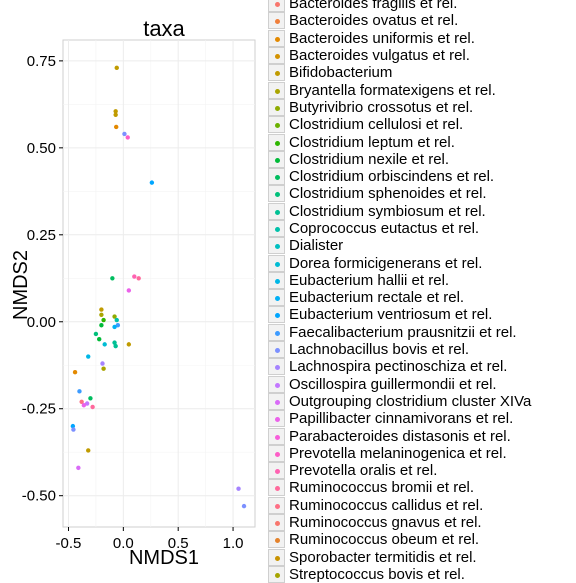  I want to click on x-tick-label: 0.5, so click(178, 543).